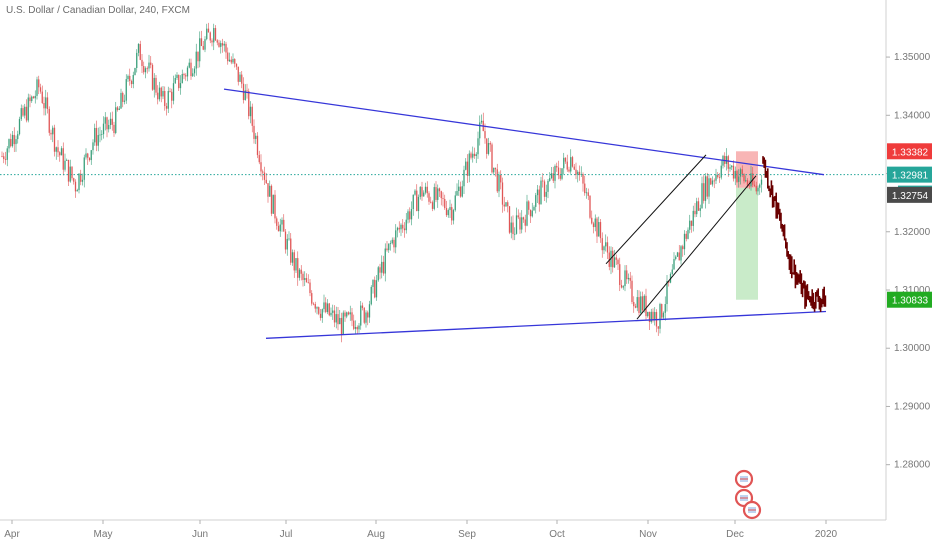 This screenshot has height=550, width=932. Describe the element at coordinates (443, 529) in the screenshot. I see `time-axis: Apr May Jun Jul Aug Sep Oct Nov Dec 2020` at that location.